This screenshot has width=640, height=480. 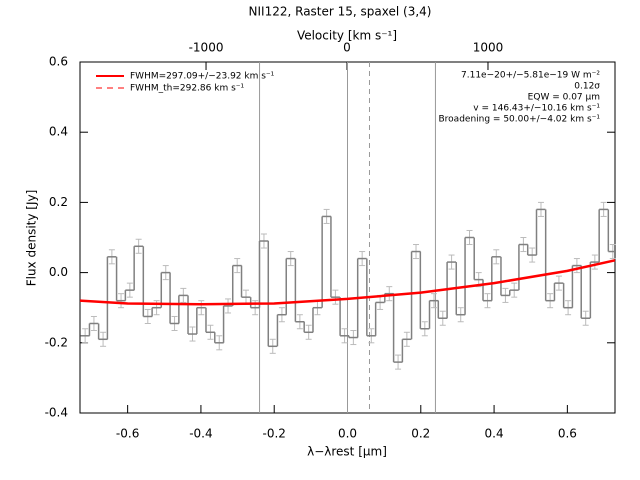 I want to click on annotation: 0.12σ, so click(x=587, y=87).